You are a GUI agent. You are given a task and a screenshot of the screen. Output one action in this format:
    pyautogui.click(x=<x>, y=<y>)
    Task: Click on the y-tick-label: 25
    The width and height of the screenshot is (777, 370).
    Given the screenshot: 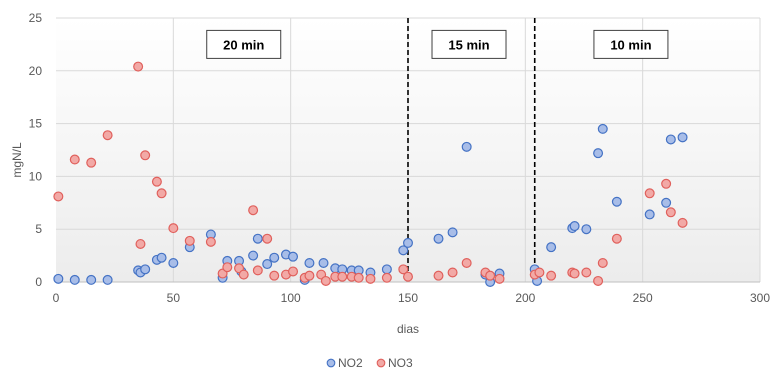 What is the action you would take?
    pyautogui.click(x=36, y=18)
    